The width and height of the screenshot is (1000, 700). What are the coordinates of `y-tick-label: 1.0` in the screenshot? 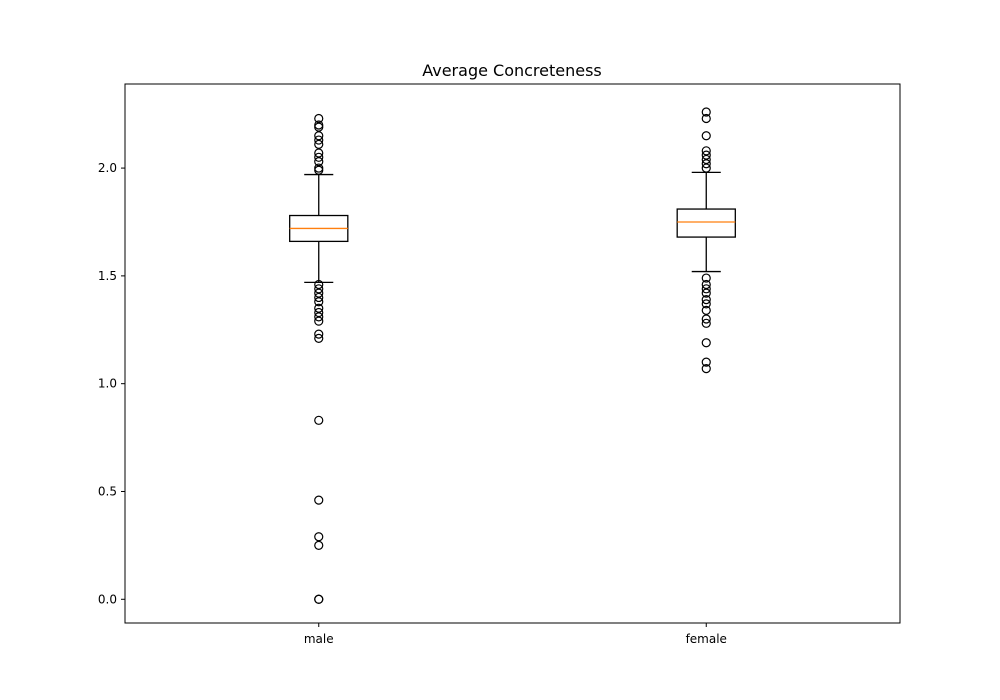 It's located at (107, 384).